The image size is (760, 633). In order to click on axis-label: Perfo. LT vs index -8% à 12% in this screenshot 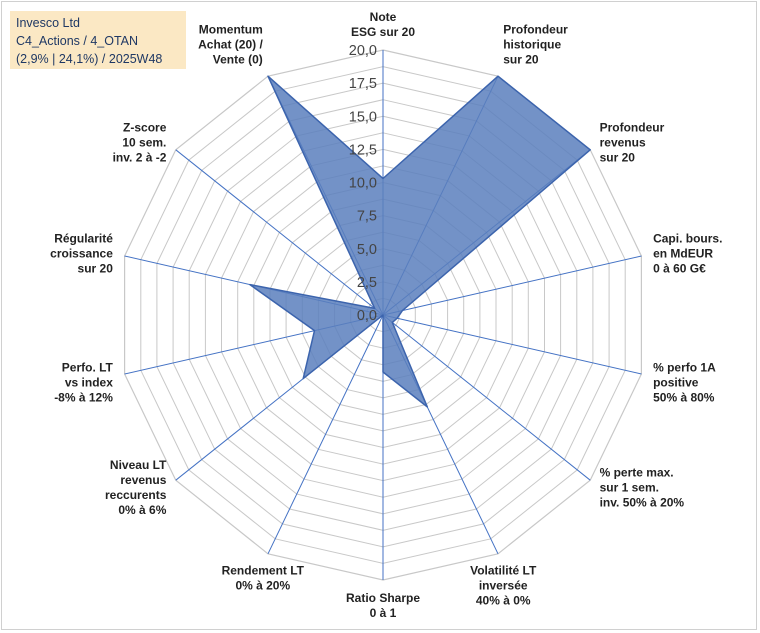, I will do `click(83, 383)`.